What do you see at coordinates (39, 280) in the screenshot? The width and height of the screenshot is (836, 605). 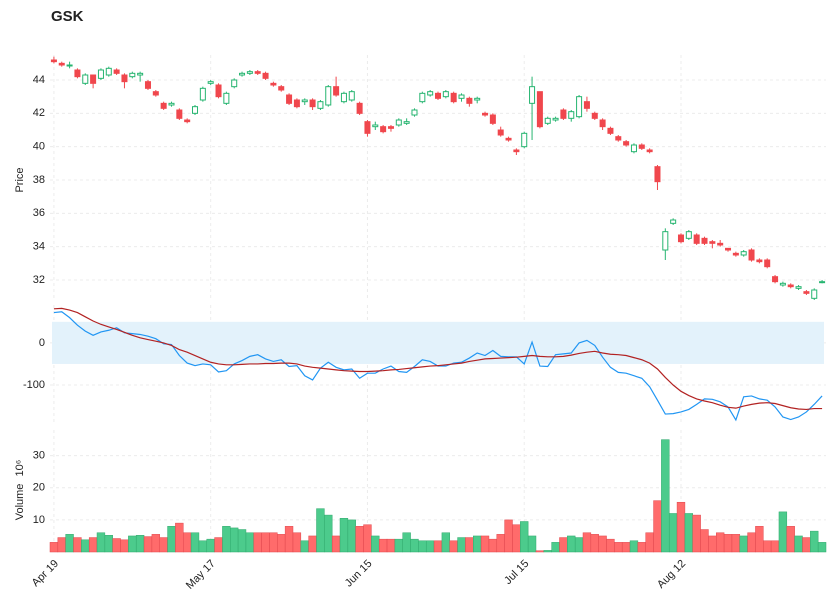 I see `y-tick-label: 32` at bounding box center [39, 280].